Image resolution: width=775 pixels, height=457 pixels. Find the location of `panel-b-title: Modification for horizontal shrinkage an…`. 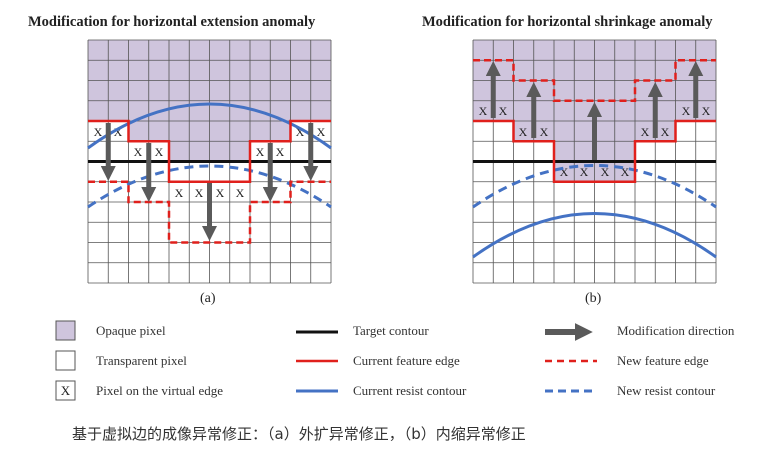

panel-b-title: Modification for horizontal shrinkage an… is located at coordinates (567, 22).